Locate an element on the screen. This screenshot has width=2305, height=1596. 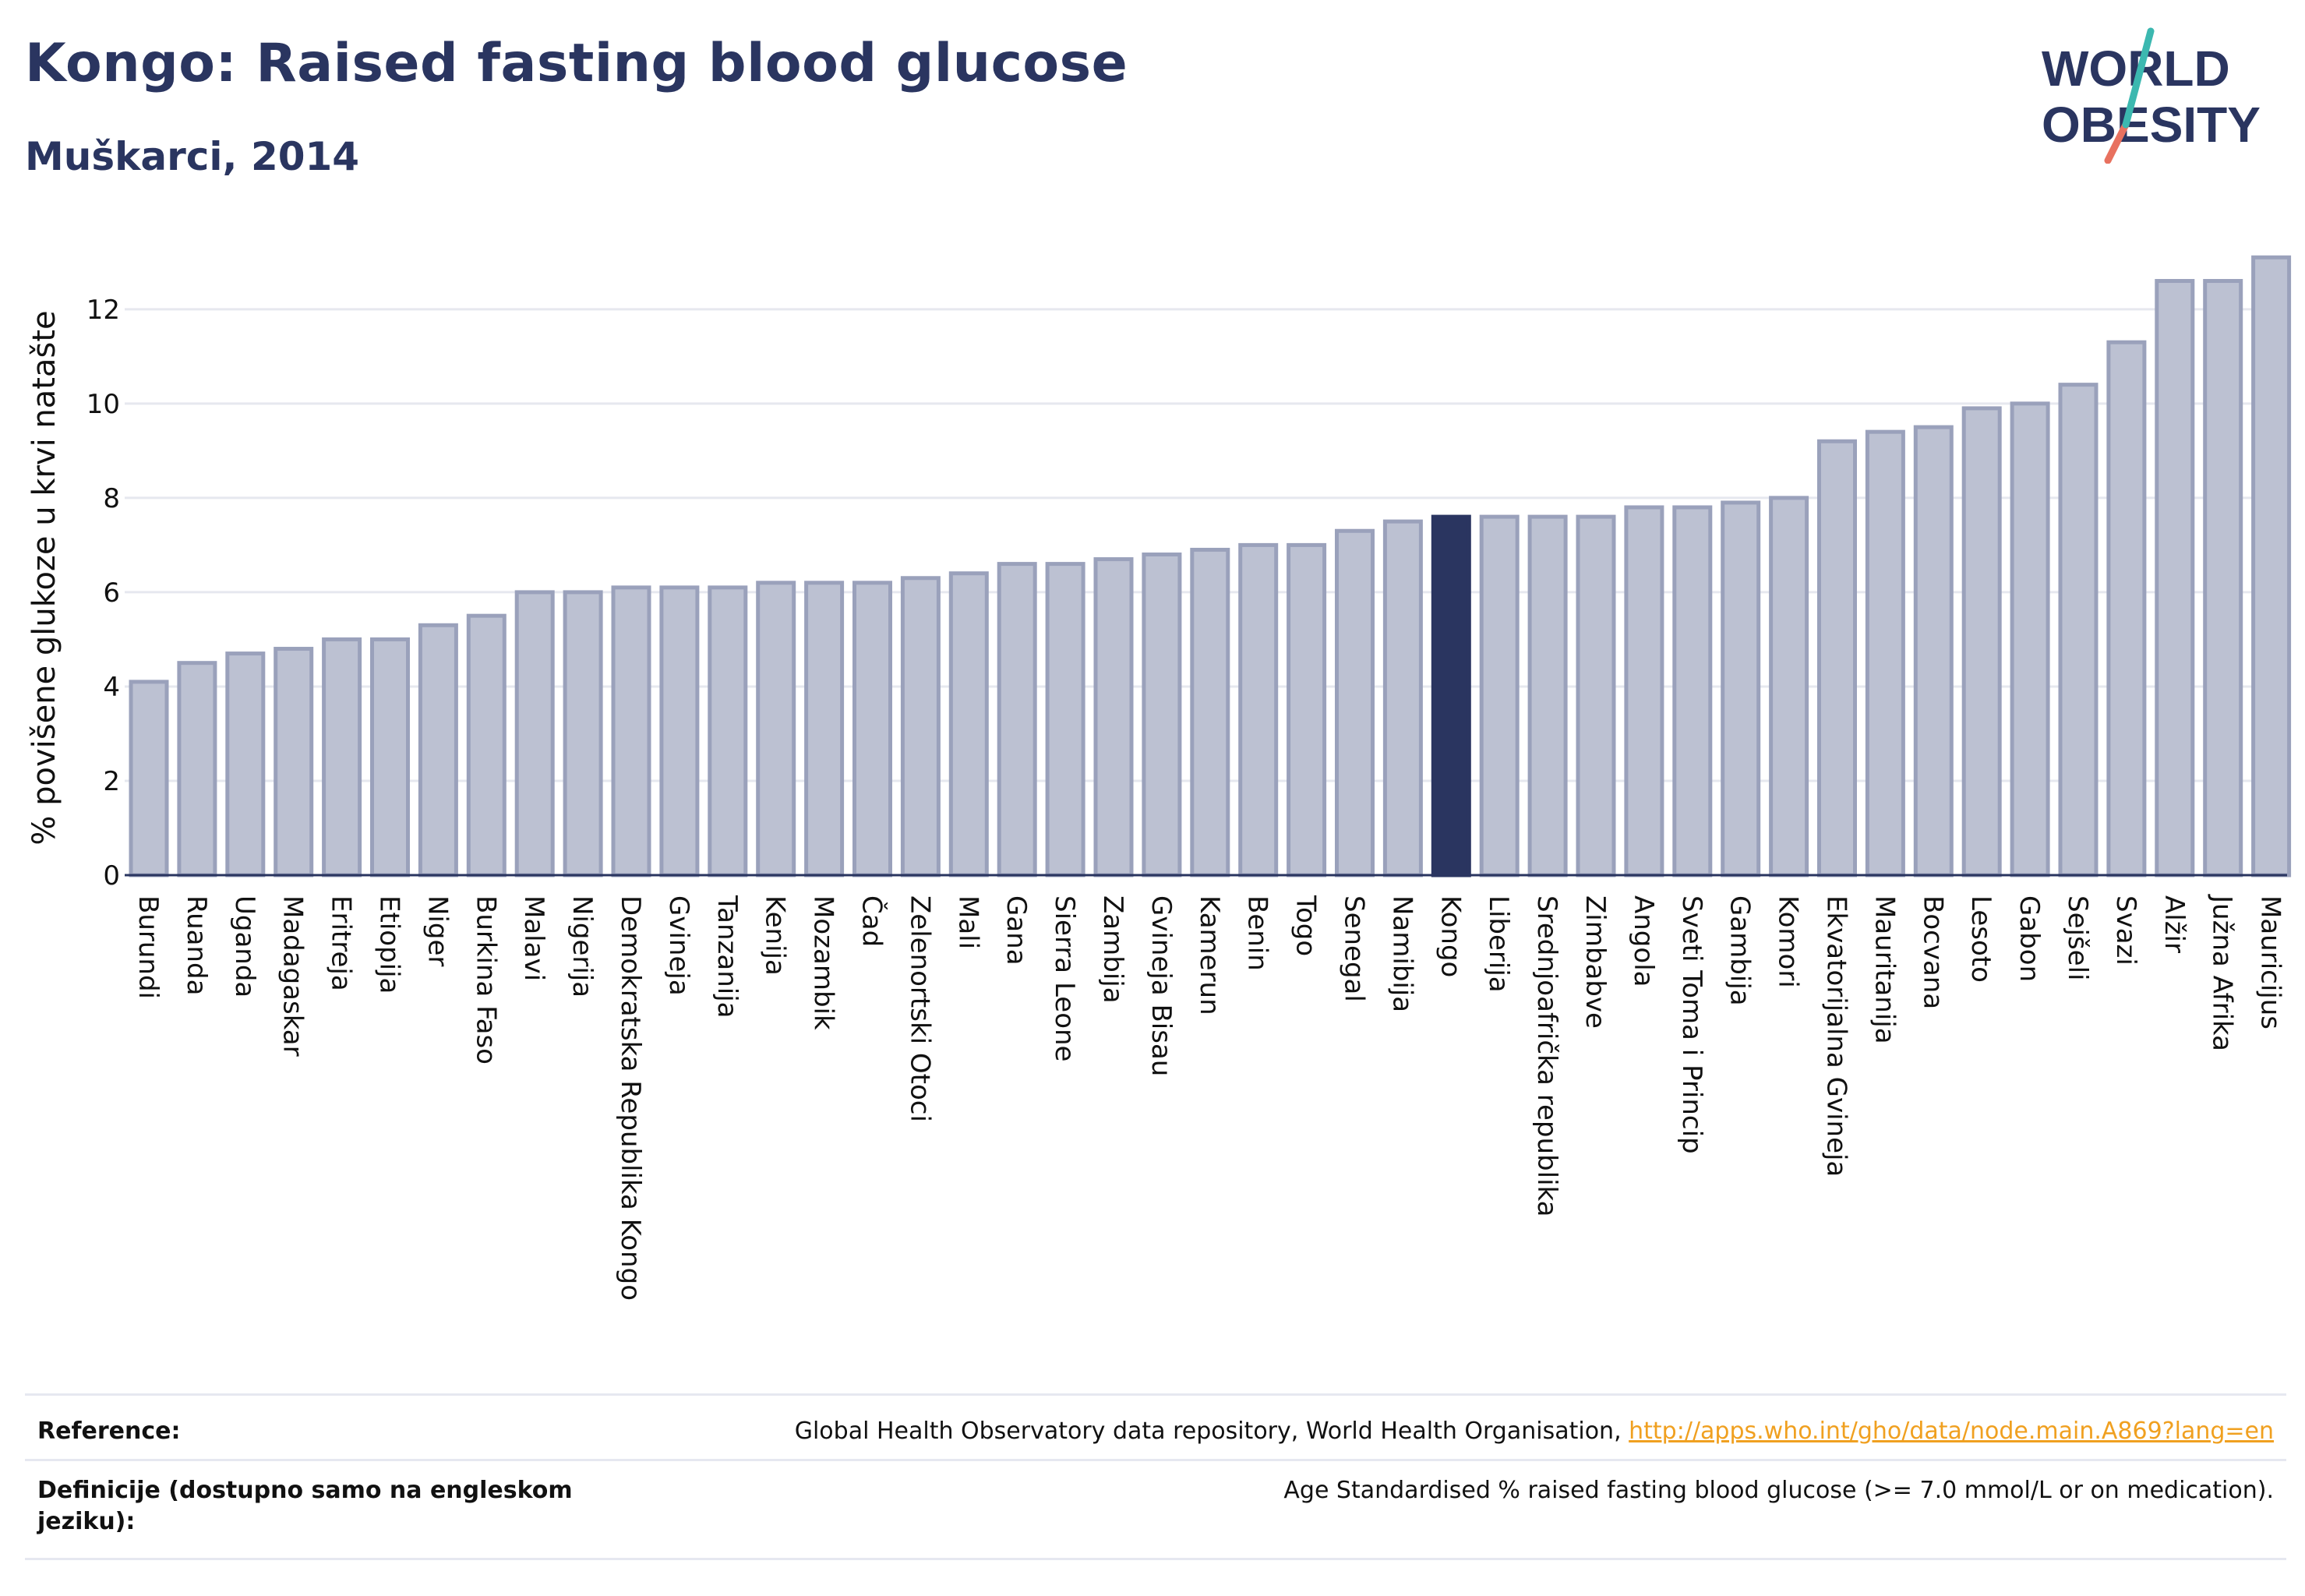
x-tick-label: Komori is located at coordinates (1788, 941).